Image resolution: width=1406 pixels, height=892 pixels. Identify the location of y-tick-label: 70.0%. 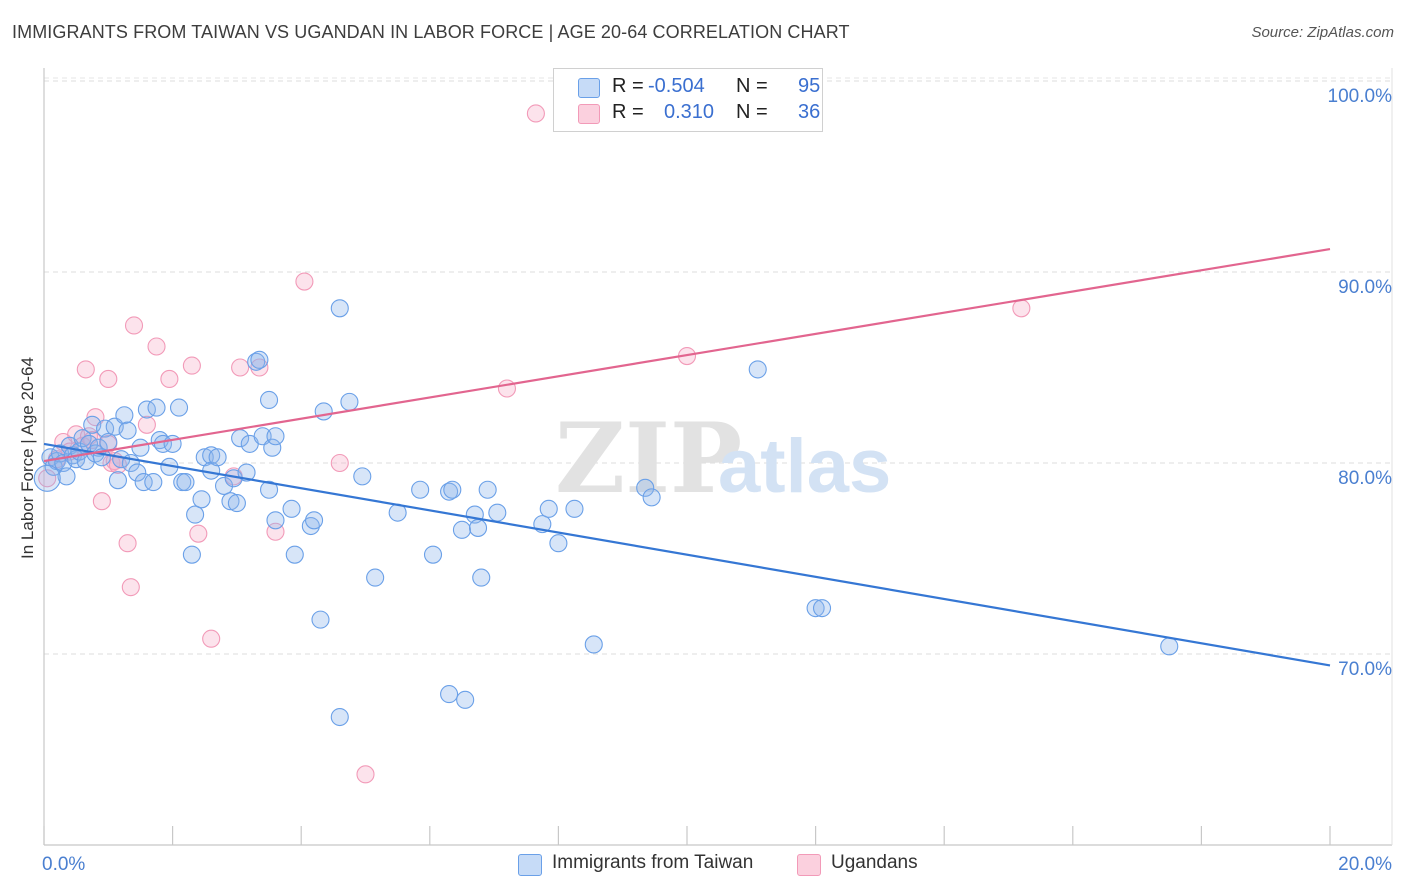
(1365, 669).